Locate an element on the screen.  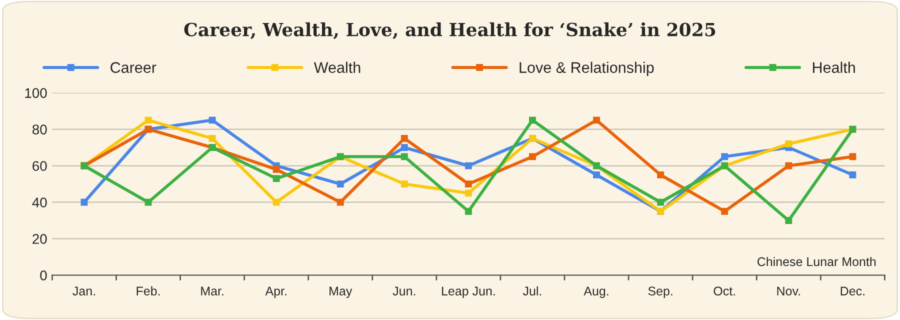
x-tick-label: Dec. is located at coordinates (852, 291).